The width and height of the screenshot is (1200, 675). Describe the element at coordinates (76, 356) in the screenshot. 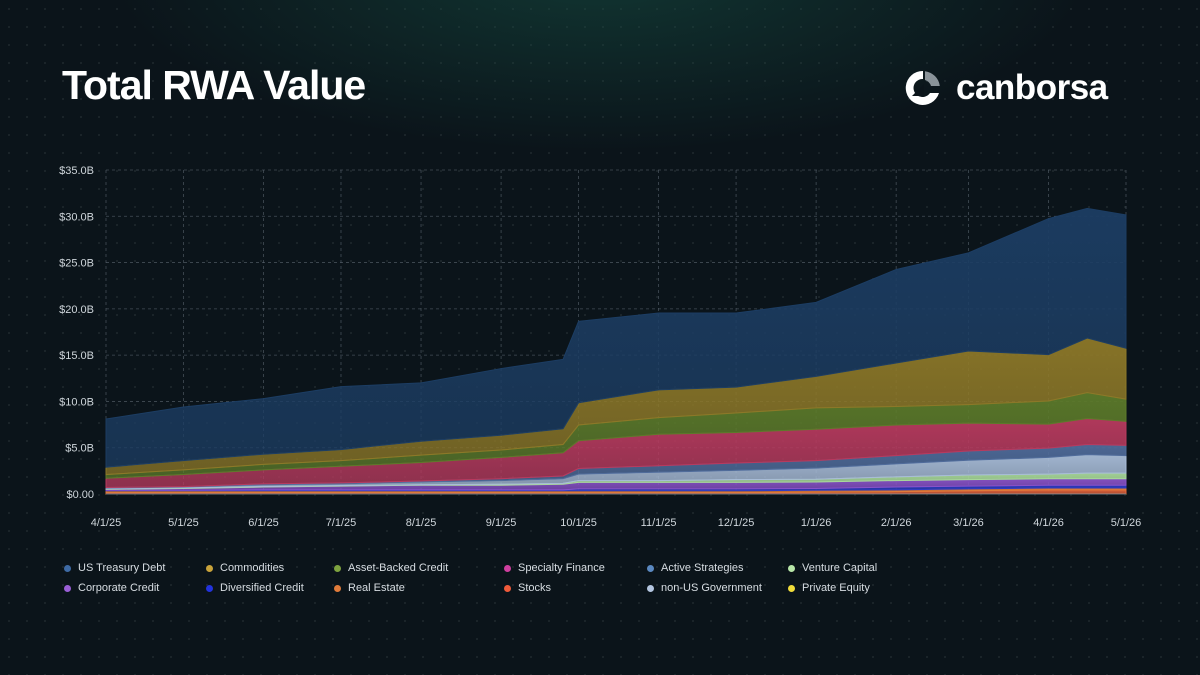

I see `y-tick-label: $15.0B` at that location.